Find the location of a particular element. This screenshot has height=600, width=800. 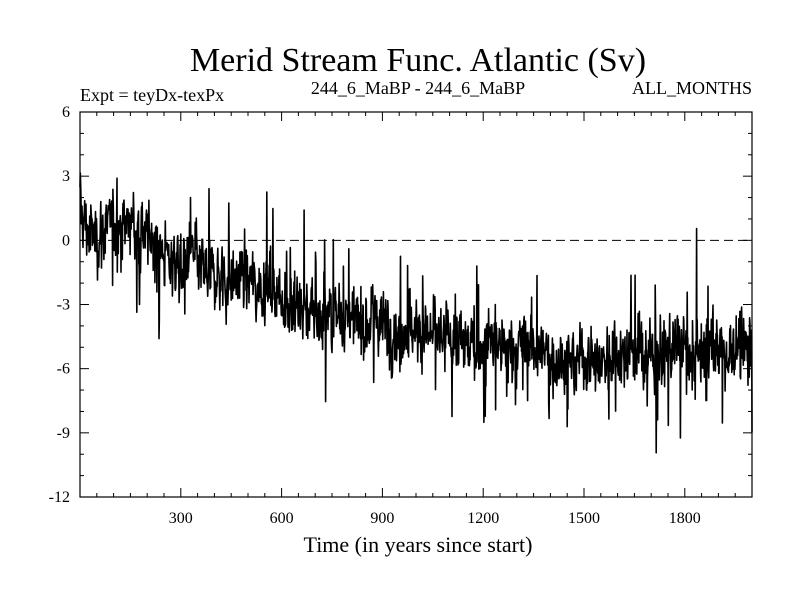

y-tick-label: -12 is located at coordinates (59, 497).